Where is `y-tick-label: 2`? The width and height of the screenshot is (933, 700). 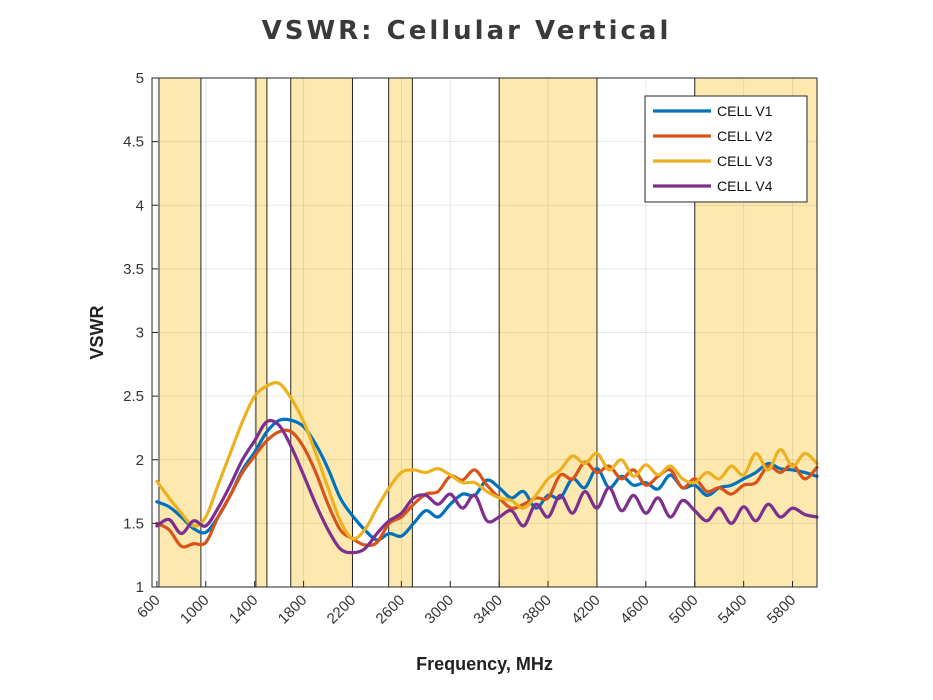
y-tick-label: 2 is located at coordinates (140, 460).